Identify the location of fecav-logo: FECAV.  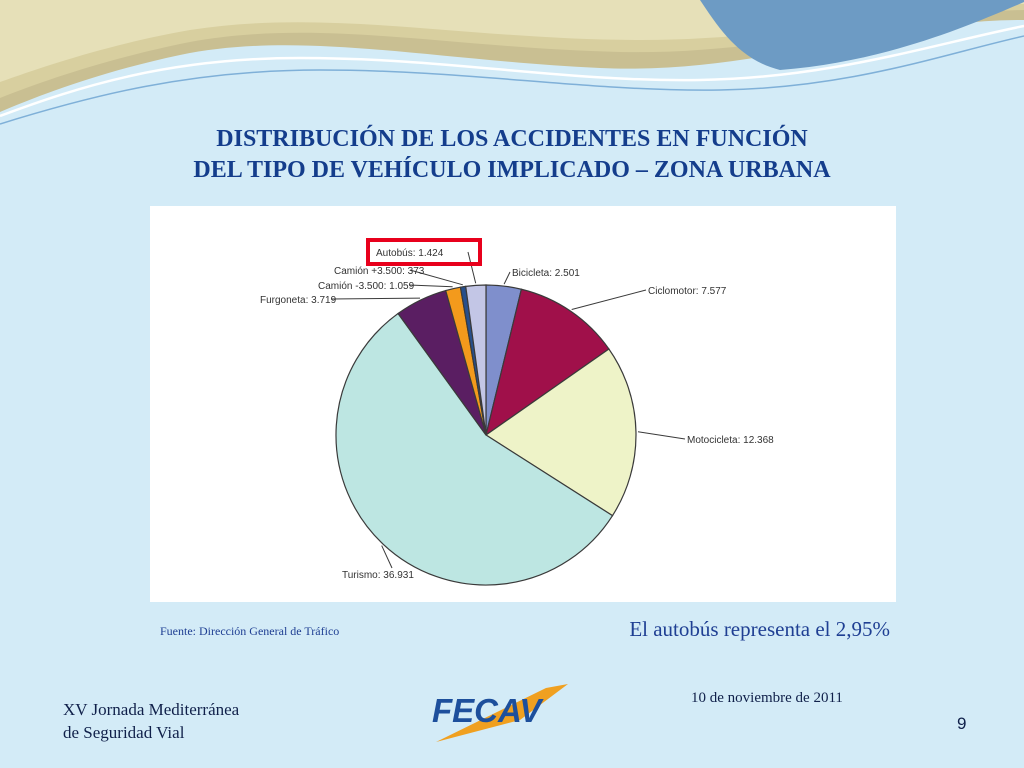
(500, 713).